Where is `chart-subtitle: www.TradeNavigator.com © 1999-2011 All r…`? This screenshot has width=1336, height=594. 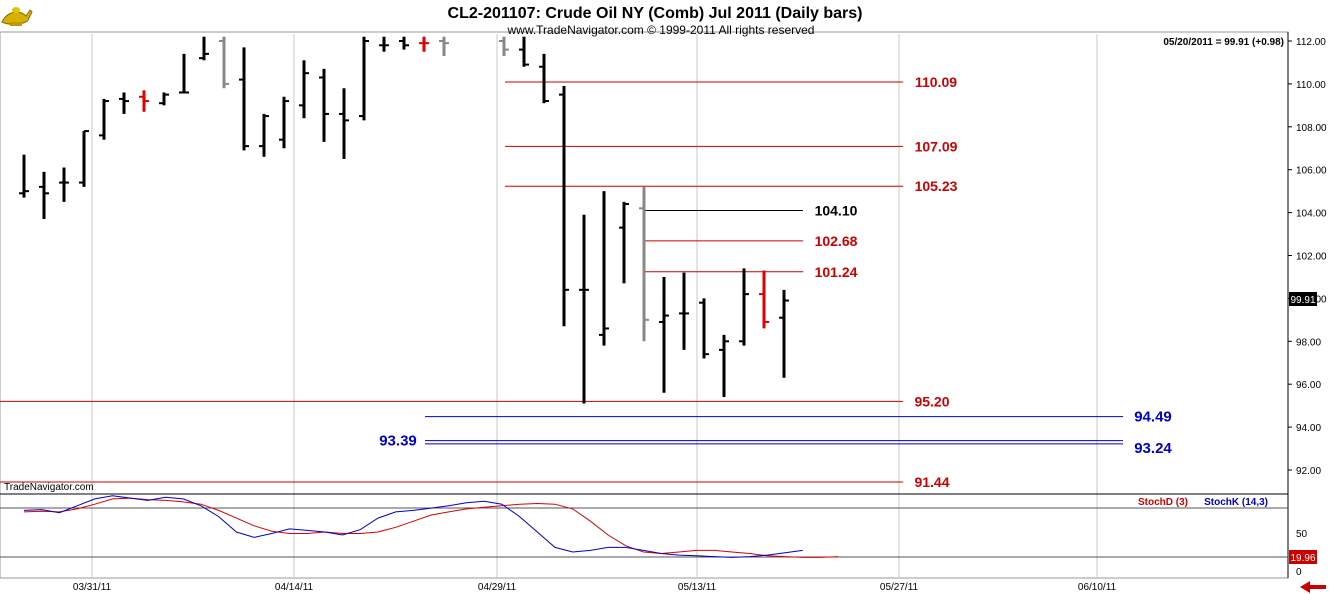
chart-subtitle: www.TradeNavigator.com © 1999-2011 All r… is located at coordinates (661, 30).